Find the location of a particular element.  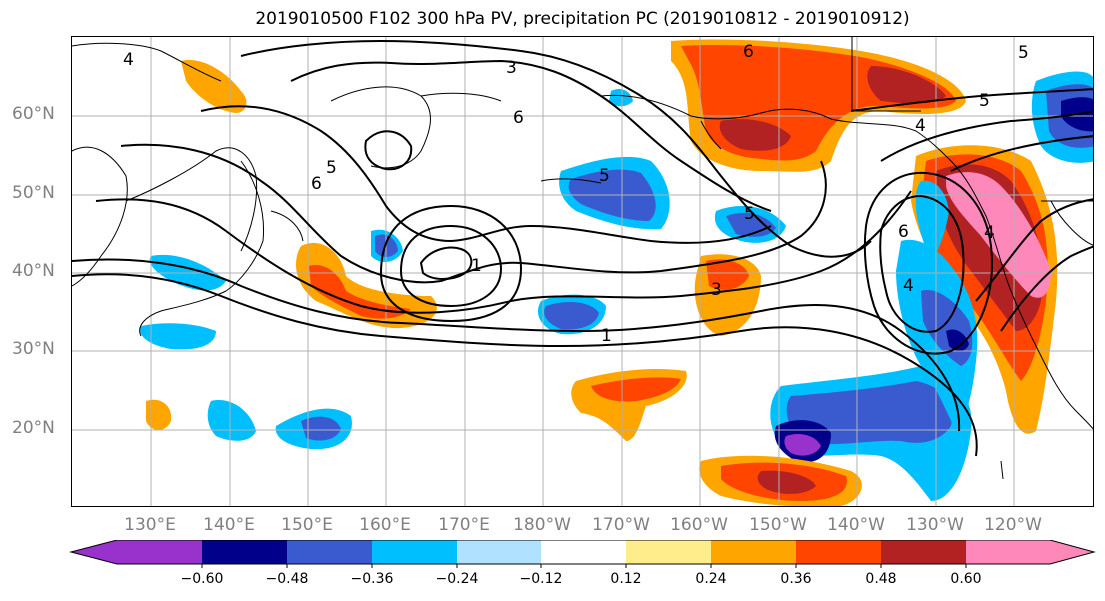

colorbar-tick-label: −0.36 is located at coordinates (372, 579).